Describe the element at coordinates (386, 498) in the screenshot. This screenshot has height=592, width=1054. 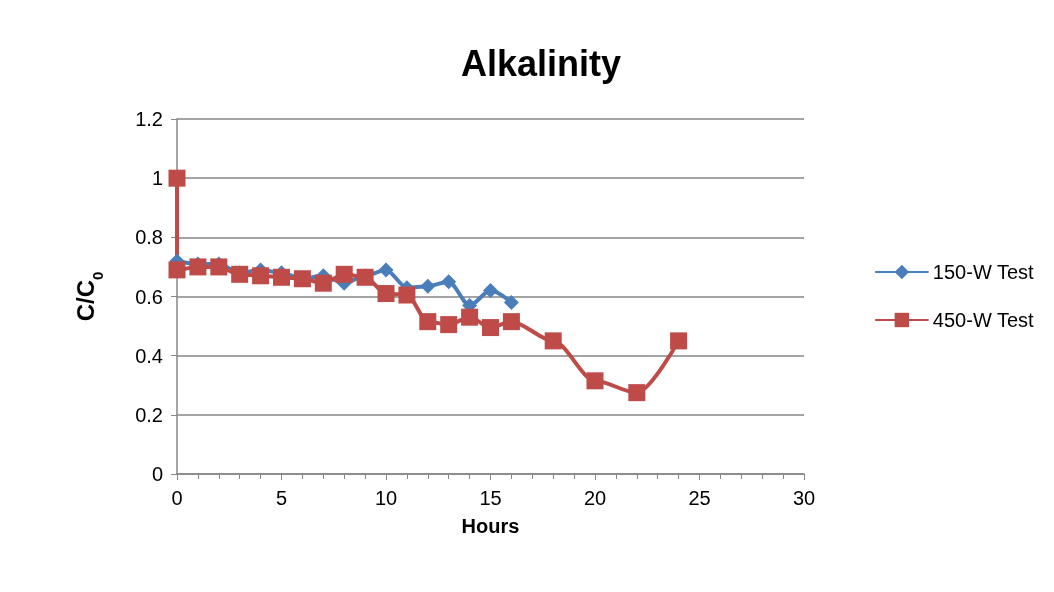
I see `x-tick-label: 10` at that location.